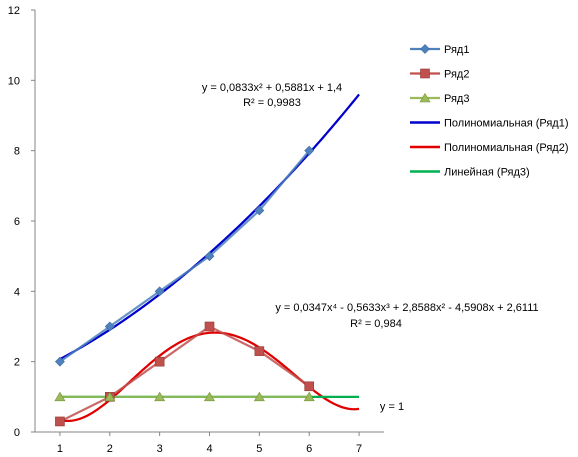 The width and height of the screenshot is (578, 457). What do you see at coordinates (456, 75) in the screenshot?
I see `legend-label: Ряд2` at bounding box center [456, 75].